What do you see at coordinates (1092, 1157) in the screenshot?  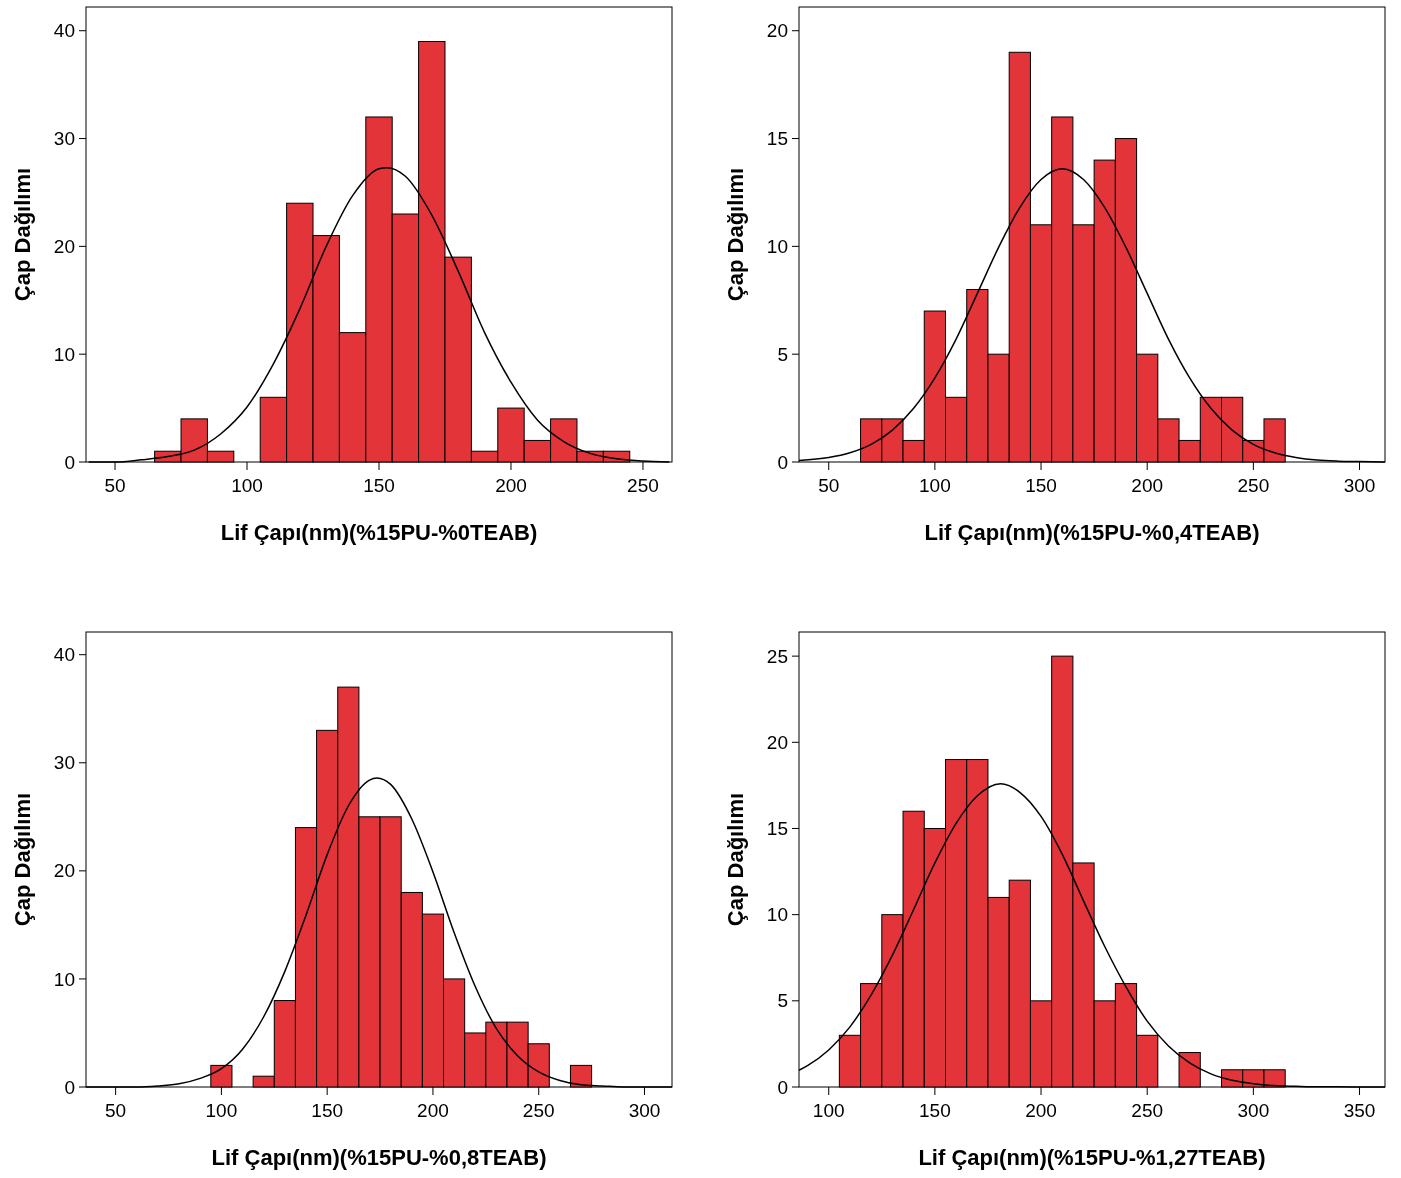 I see `x-axis-title: Lif Çapı(nm)(%15PU-%1,27TEAB)` at bounding box center [1092, 1157].